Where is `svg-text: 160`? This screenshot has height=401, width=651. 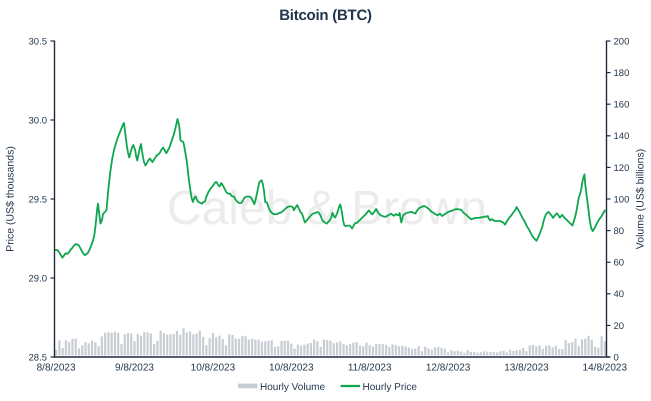
svg-text: 160 is located at coordinates (622, 105).